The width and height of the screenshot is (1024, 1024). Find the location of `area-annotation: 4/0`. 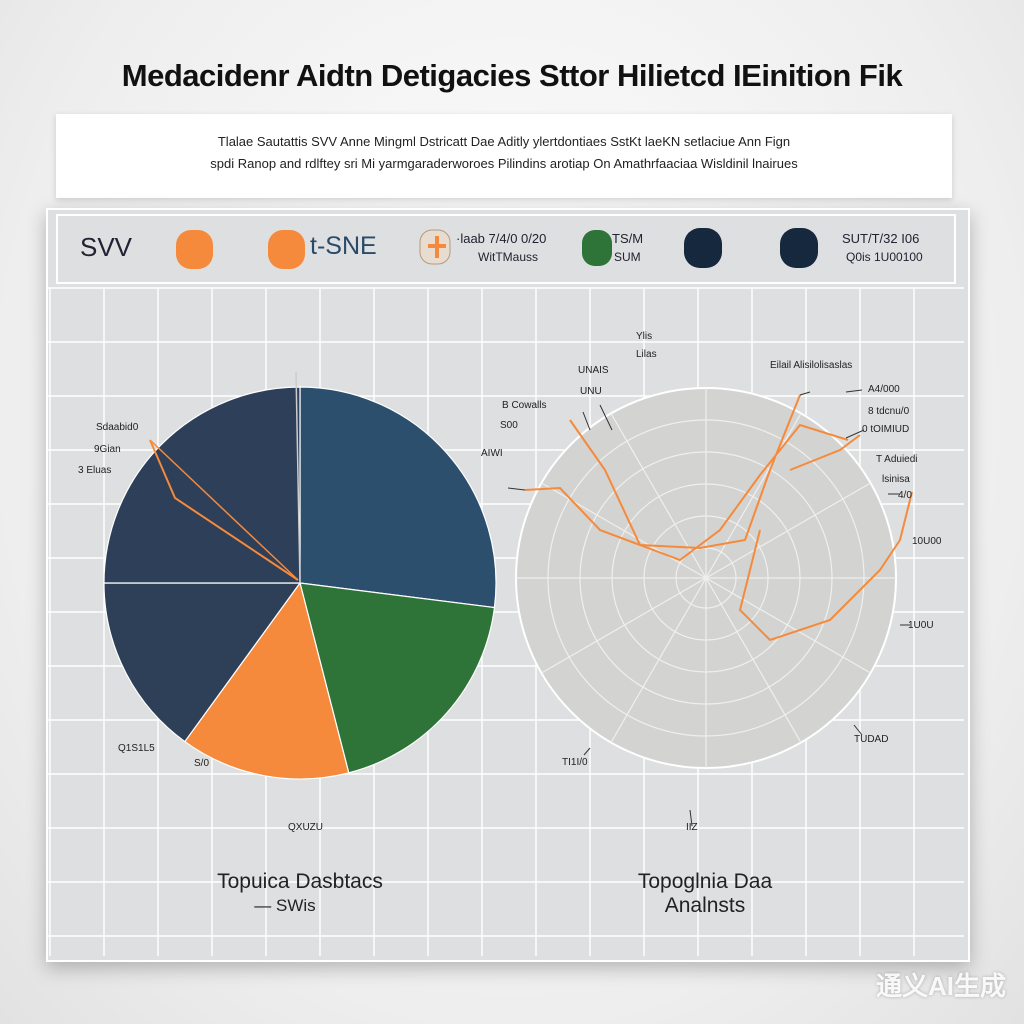

area-annotation: 4/0 is located at coordinates (905, 495).